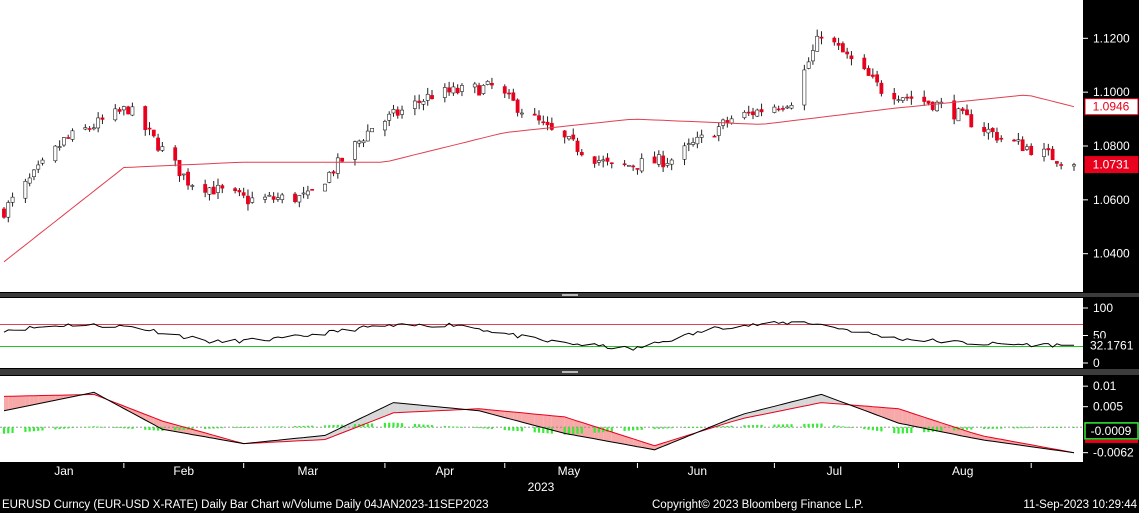 This screenshot has height=513, width=1139. I want to click on price-tick-label: 1.0800, so click(1111, 146).